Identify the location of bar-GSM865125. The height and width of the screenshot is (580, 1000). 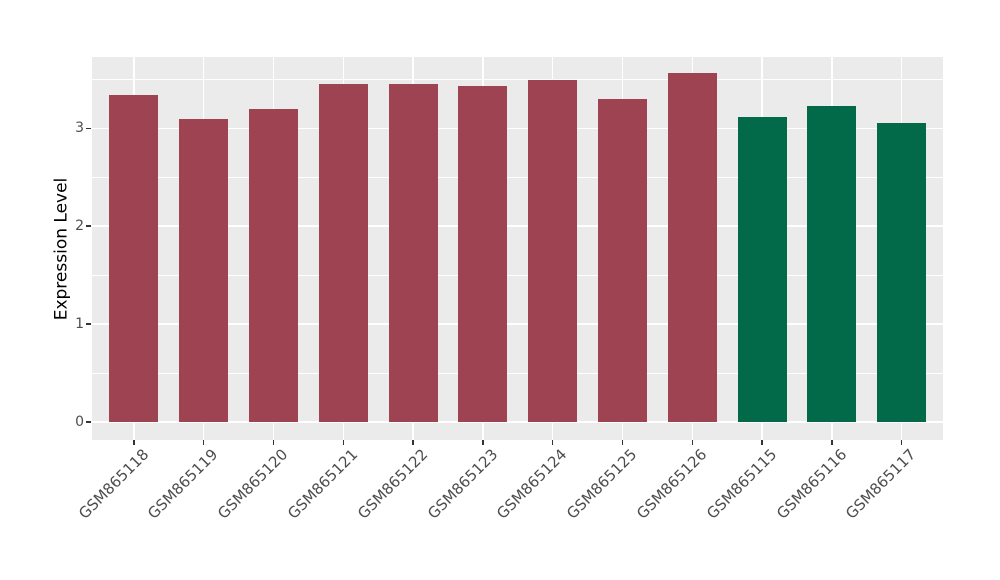
(622, 260).